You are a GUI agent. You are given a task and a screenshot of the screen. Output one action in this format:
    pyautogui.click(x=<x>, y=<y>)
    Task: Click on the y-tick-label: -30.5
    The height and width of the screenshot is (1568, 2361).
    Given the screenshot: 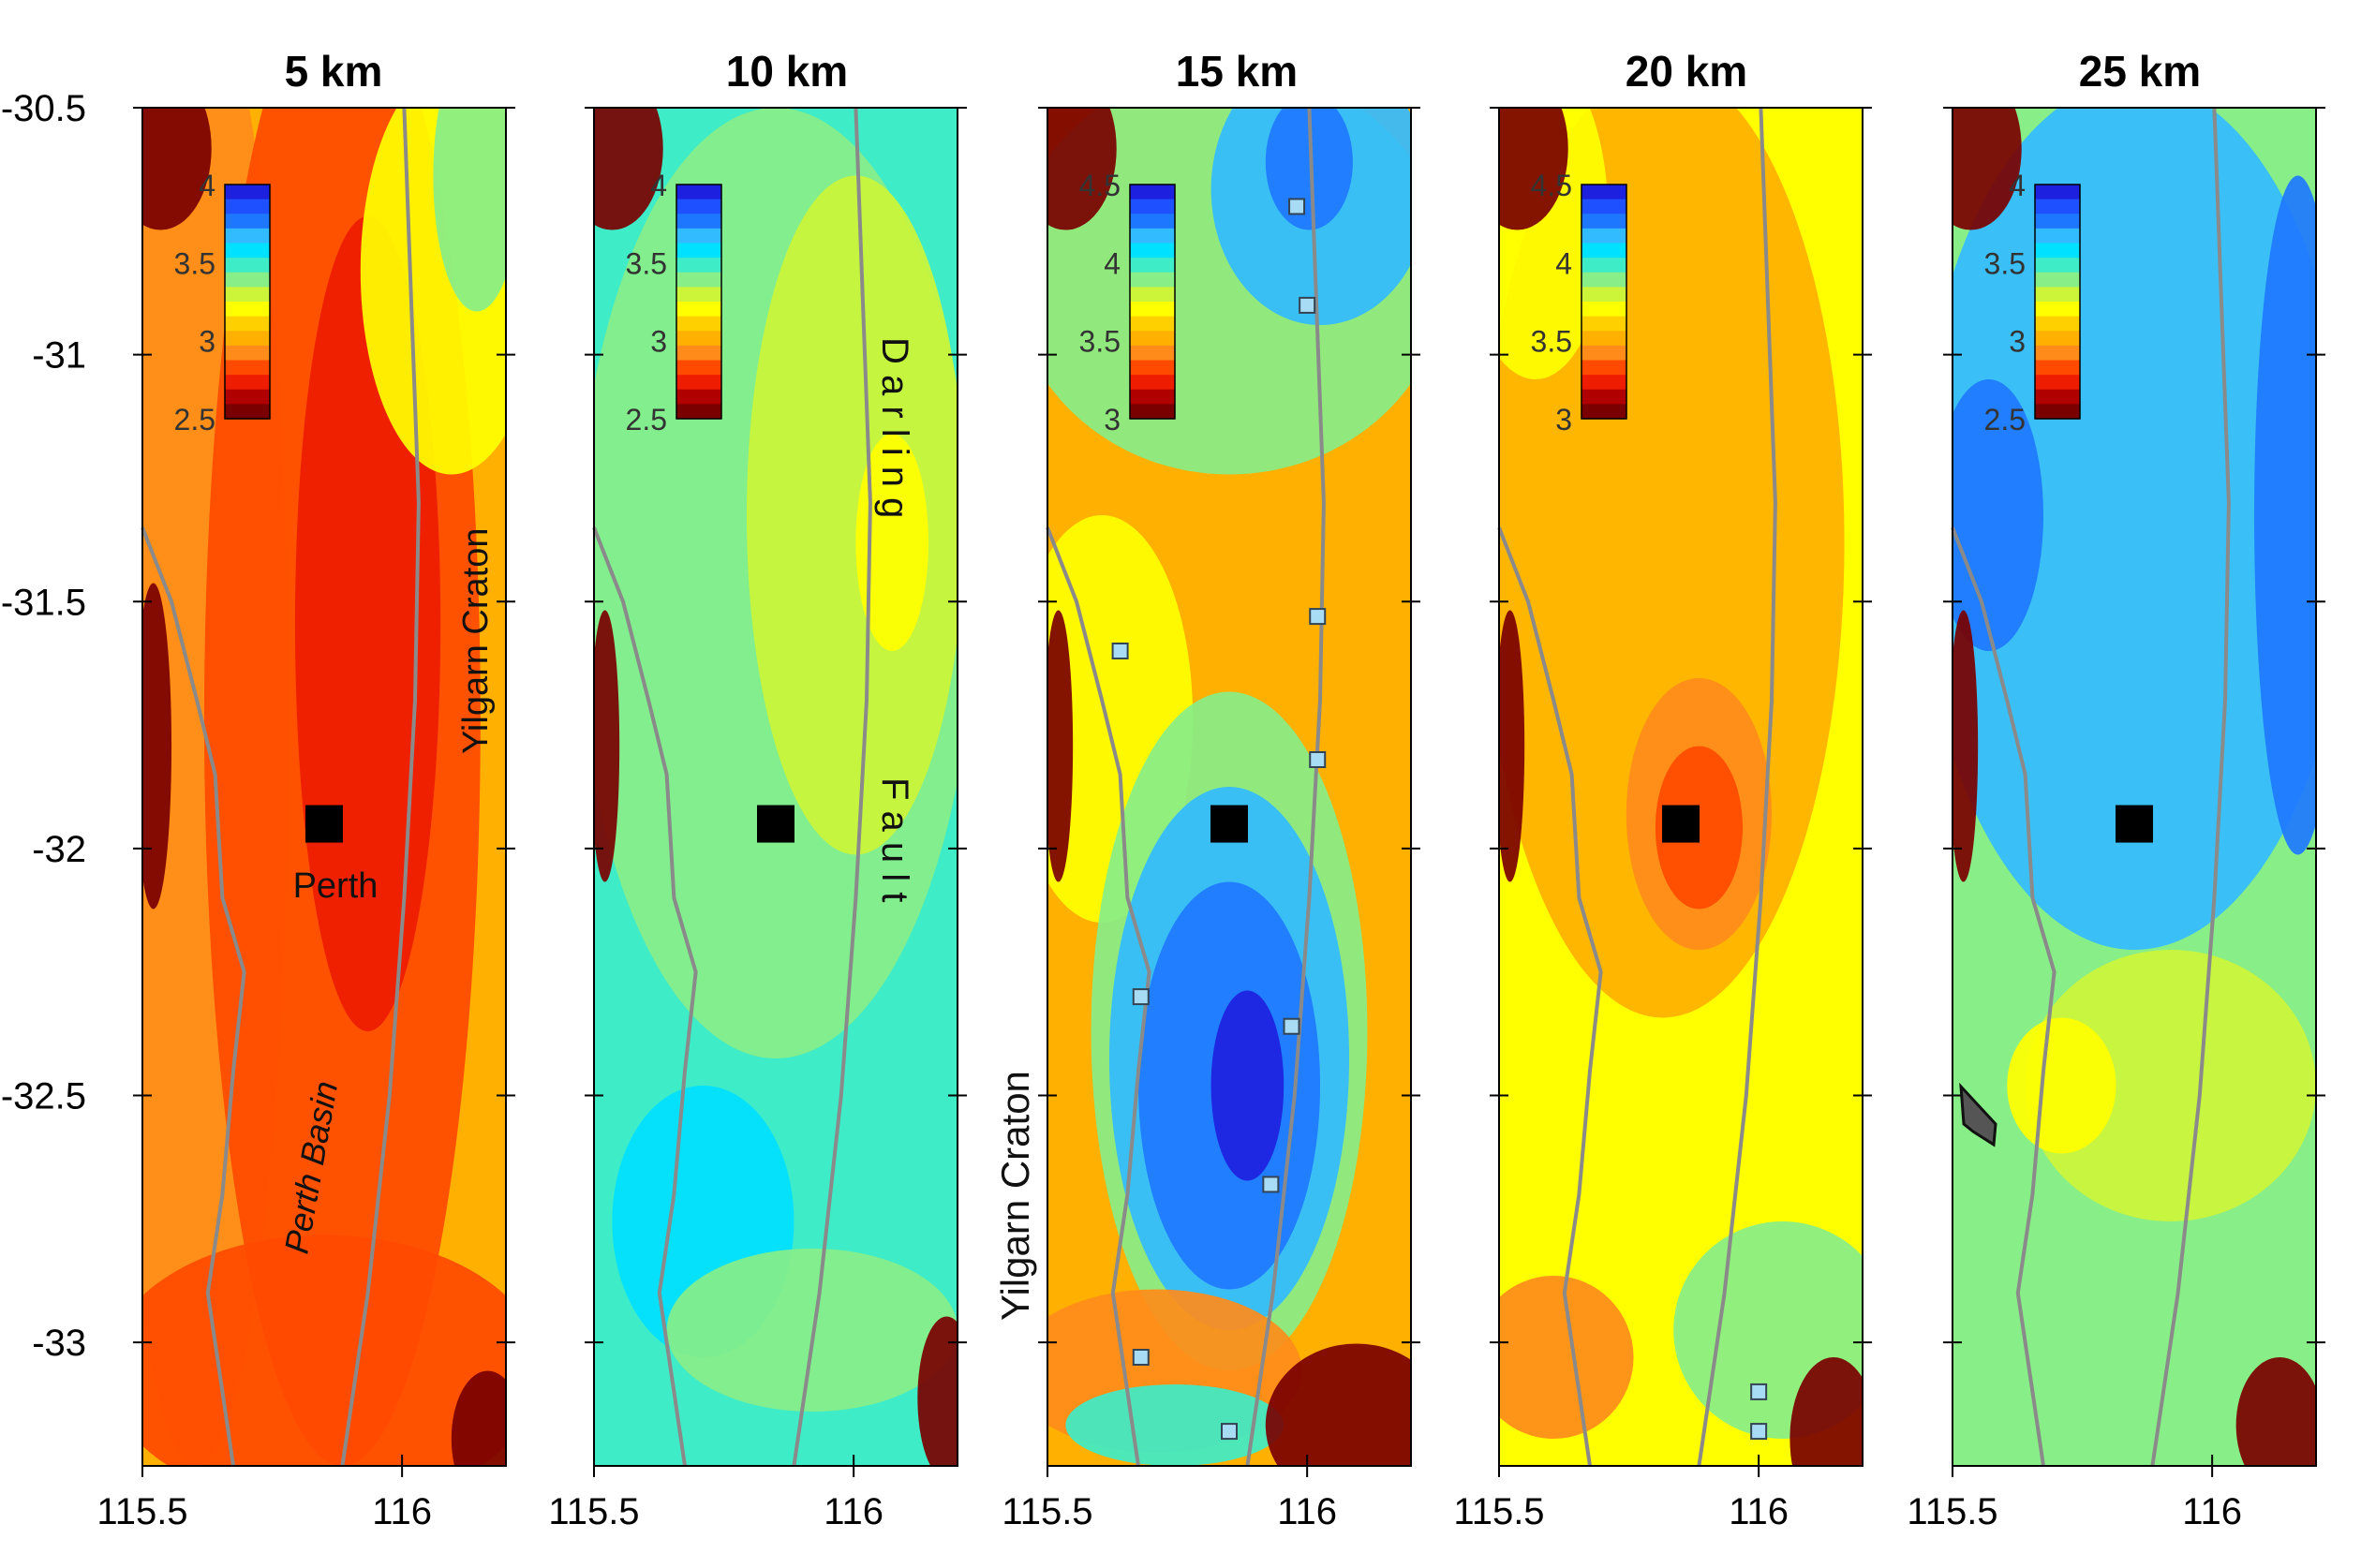 What is the action you would take?
    pyautogui.click(x=43, y=108)
    